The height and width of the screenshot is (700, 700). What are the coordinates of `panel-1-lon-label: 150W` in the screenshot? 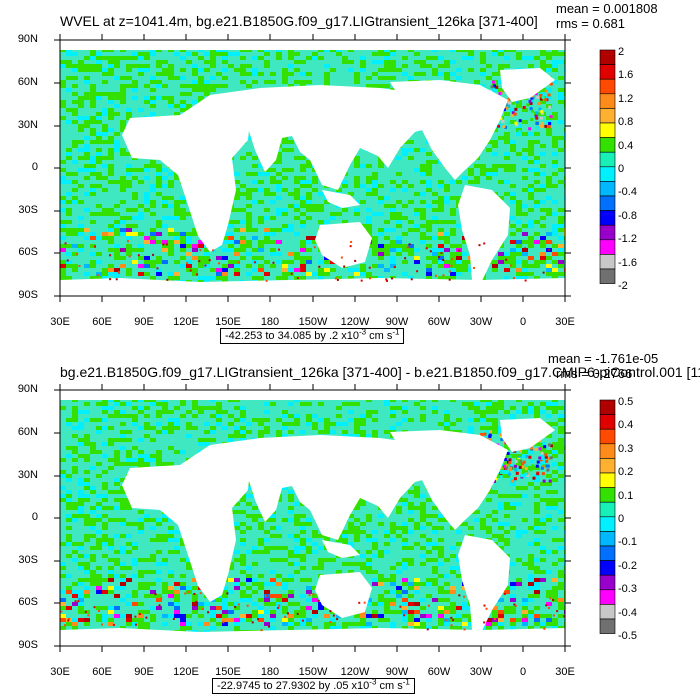 It's located at (313, 322).